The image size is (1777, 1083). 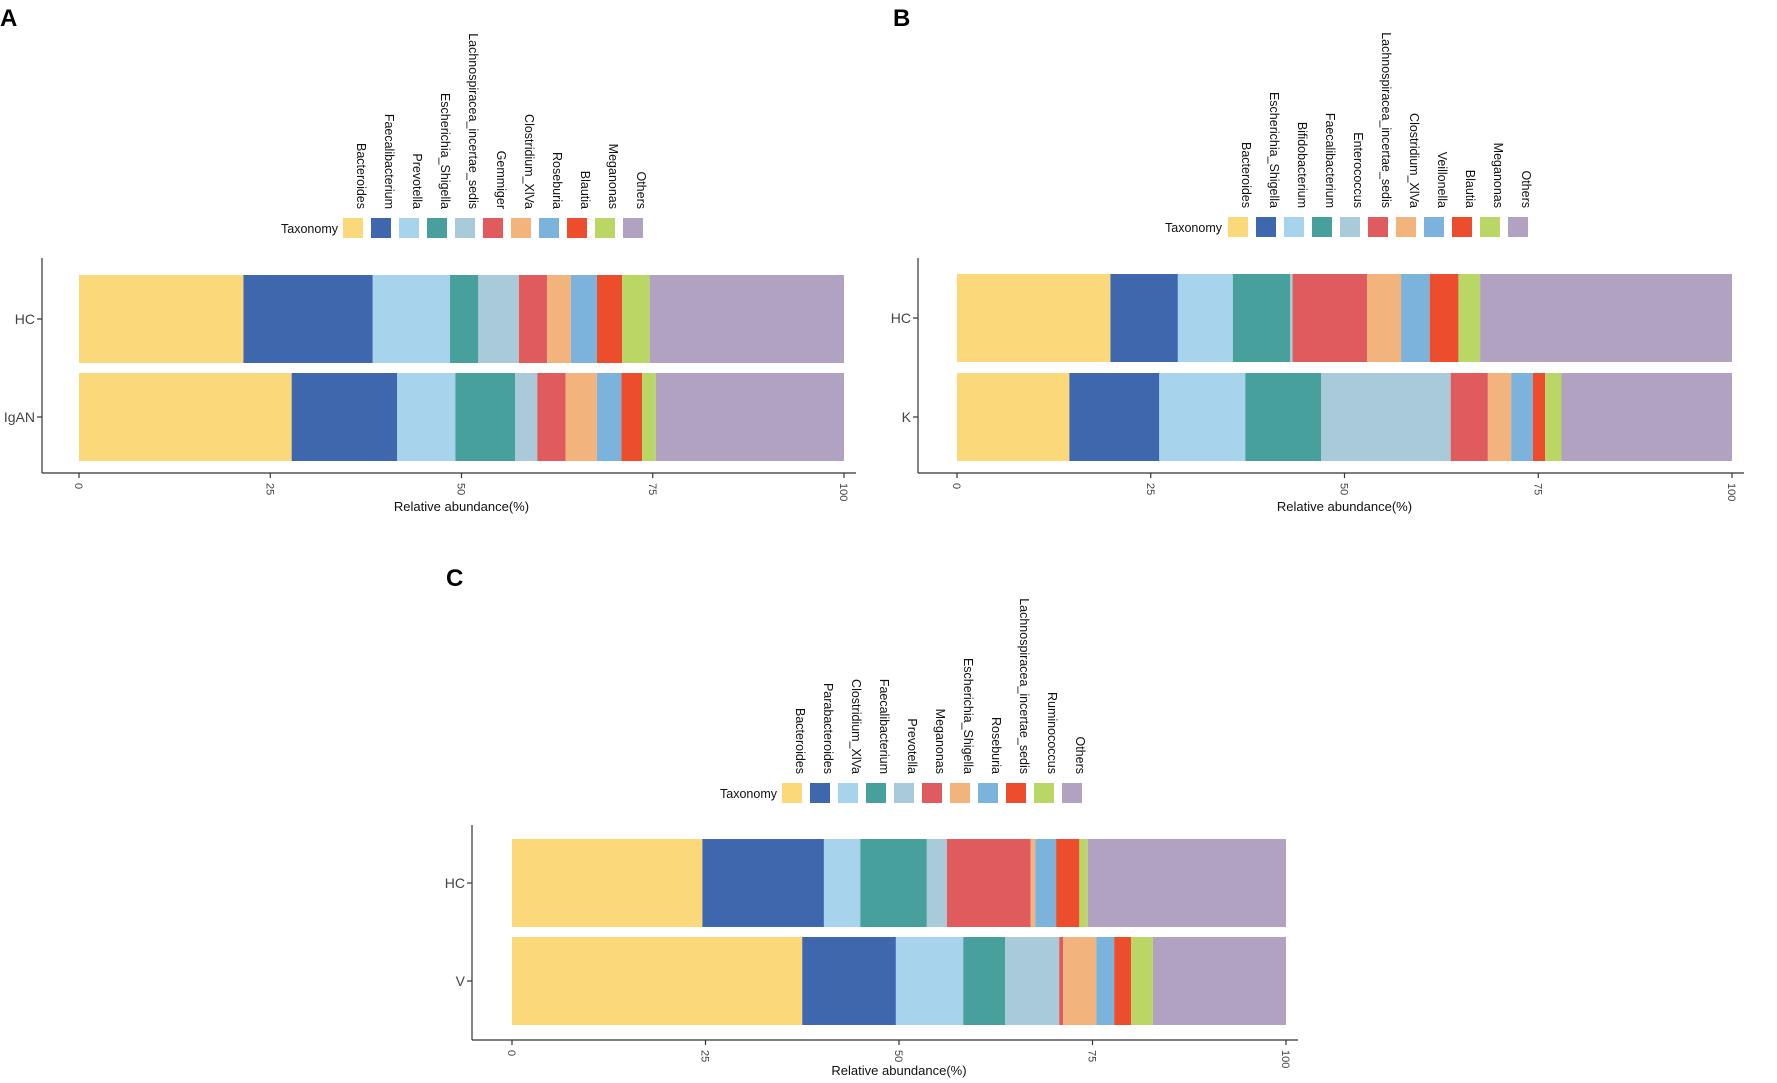 What do you see at coordinates (426, 417) in the screenshot?
I see `bar-igan-prevotella` at bounding box center [426, 417].